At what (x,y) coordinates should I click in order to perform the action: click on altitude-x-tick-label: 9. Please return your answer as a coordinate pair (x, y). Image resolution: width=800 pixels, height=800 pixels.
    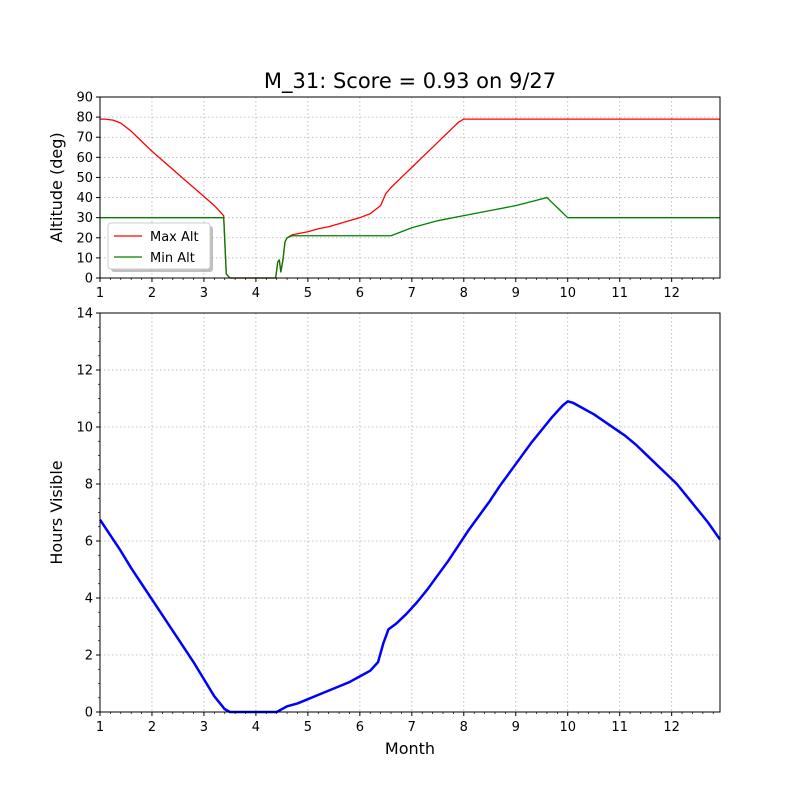
    Looking at the image, I should click on (516, 293).